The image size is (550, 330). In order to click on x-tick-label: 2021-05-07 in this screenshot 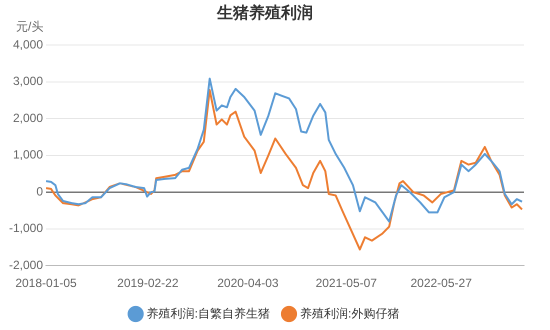, I will do `click(347, 283)`.